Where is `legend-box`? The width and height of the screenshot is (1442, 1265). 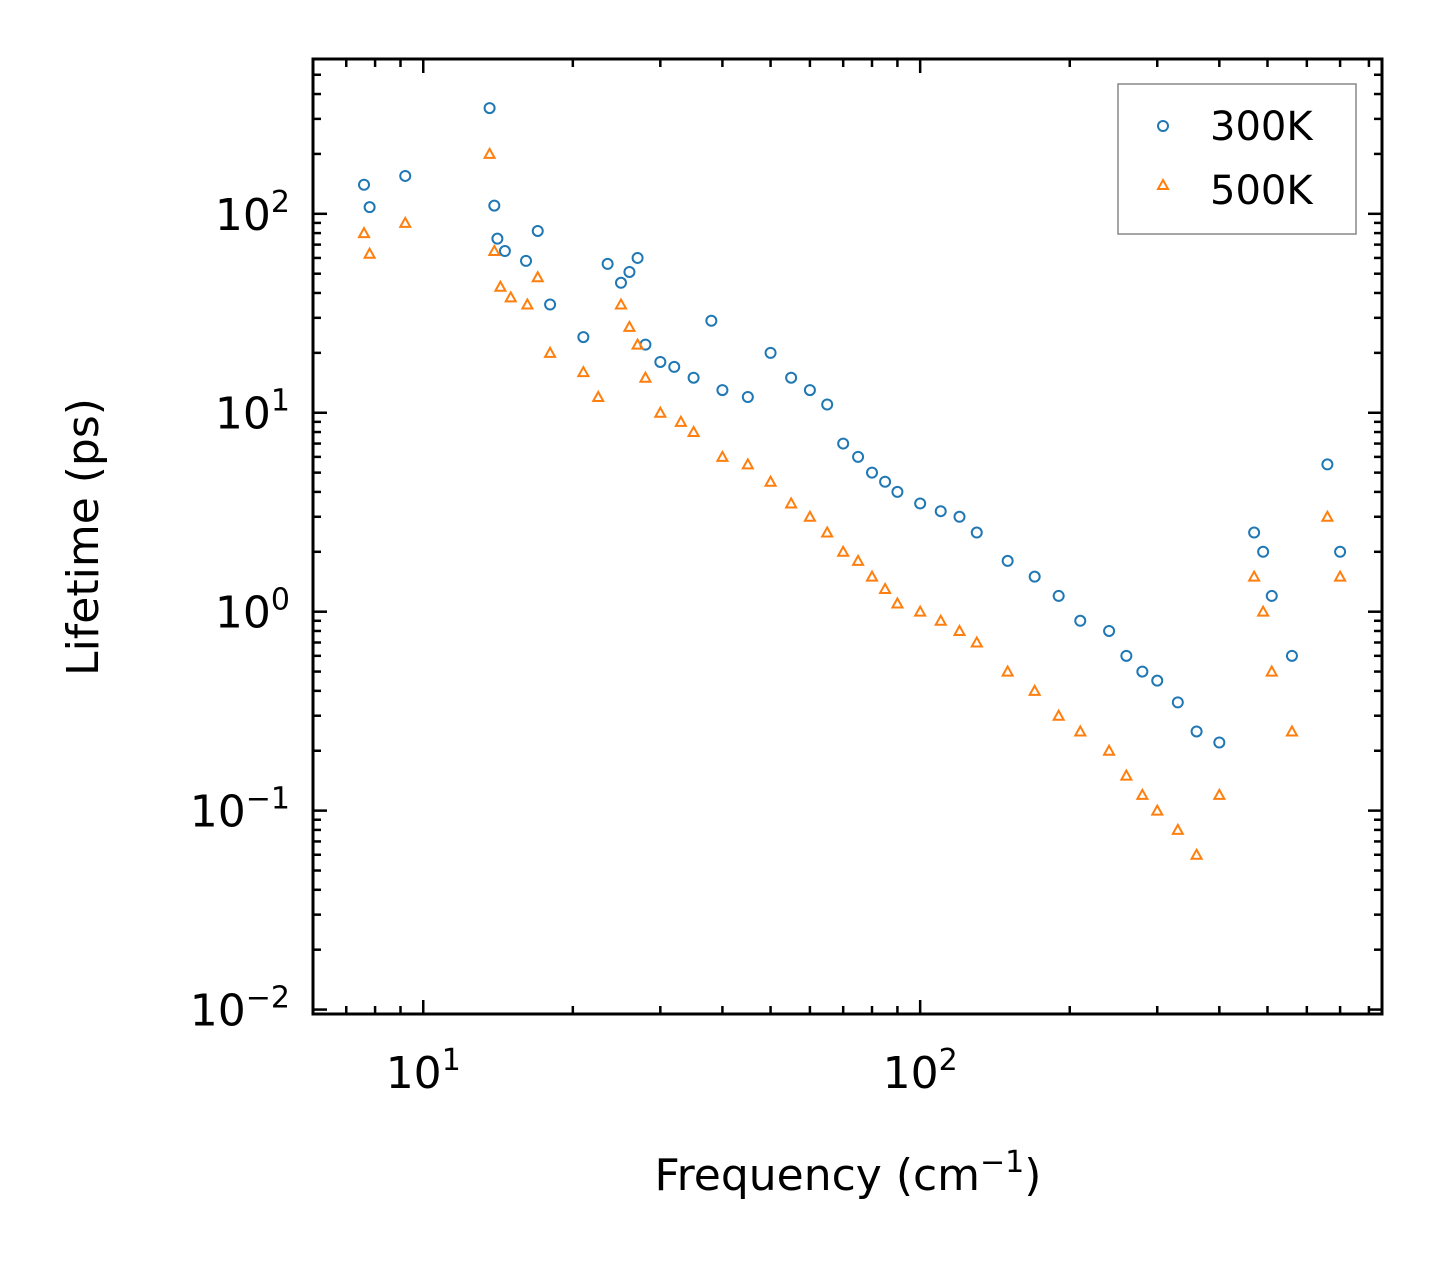 legend-box is located at coordinates (1237, 159).